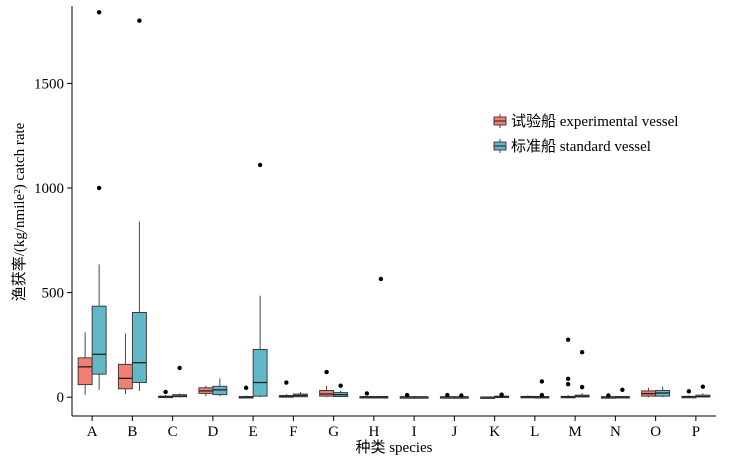 The image size is (729, 473). Describe the element at coordinates (49, 189) in the screenshot. I see `y-tick-label: 1000` at that location.